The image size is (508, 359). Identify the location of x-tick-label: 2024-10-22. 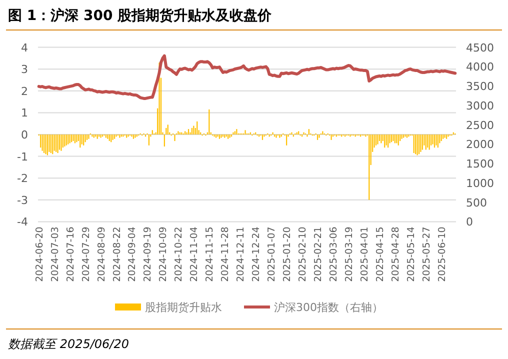
(179, 254).